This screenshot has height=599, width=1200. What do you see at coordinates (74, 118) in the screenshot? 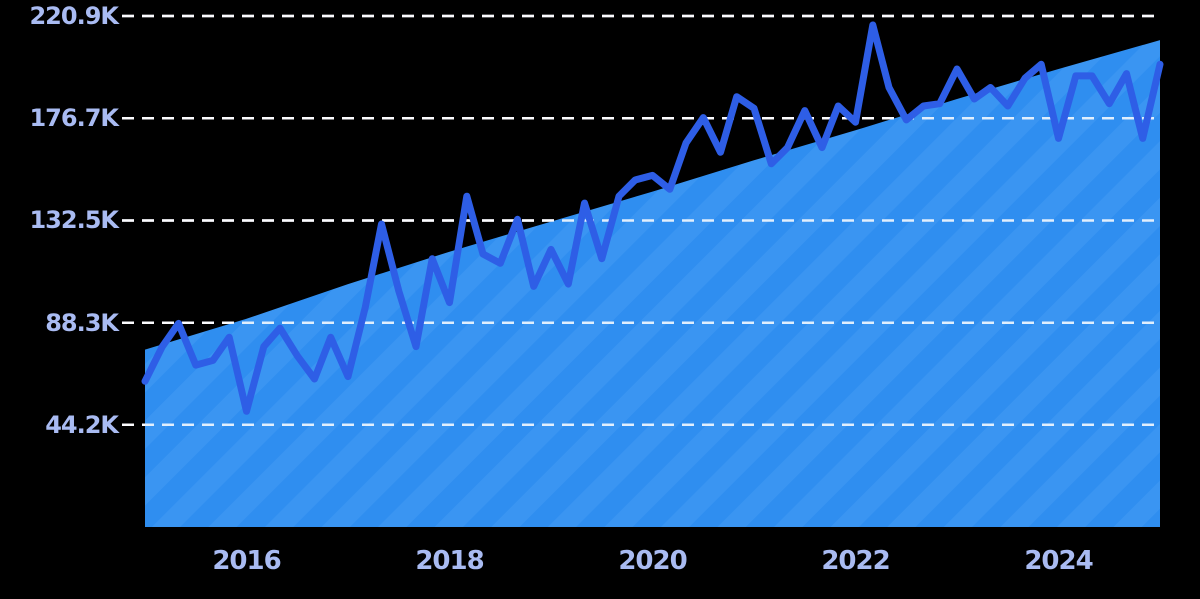
I see `y-tick-label: 176.7K` at bounding box center [74, 118].